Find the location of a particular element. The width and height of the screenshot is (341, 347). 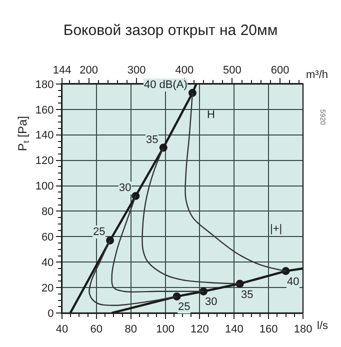

y-tick-label: 20 is located at coordinates (47, 288).